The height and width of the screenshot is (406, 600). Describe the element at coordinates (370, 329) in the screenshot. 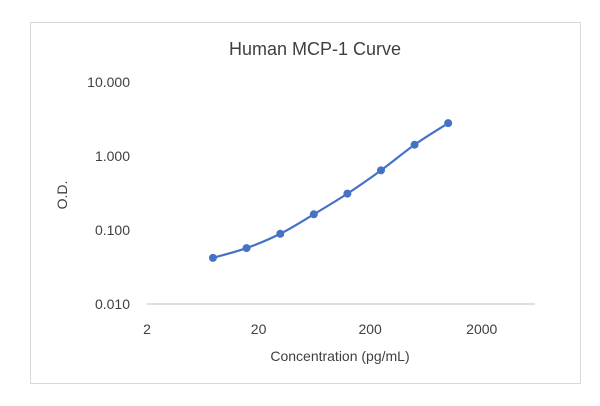

I see `x-tick-label: 200` at that location.